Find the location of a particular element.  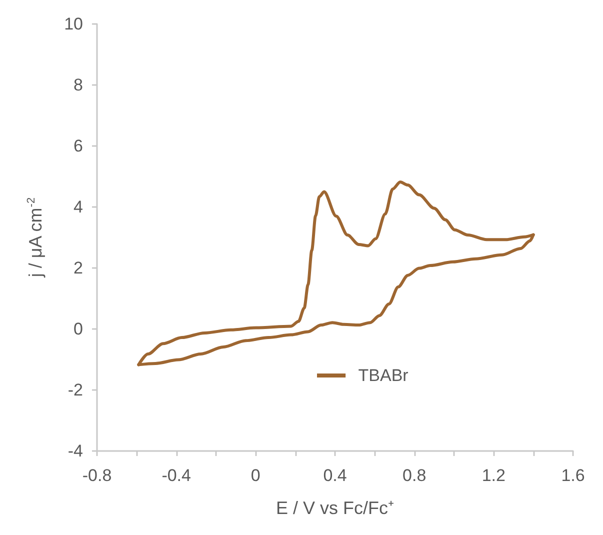

x-axis-title: E / V vs Fc/Fc⁺ is located at coordinates (335, 508).